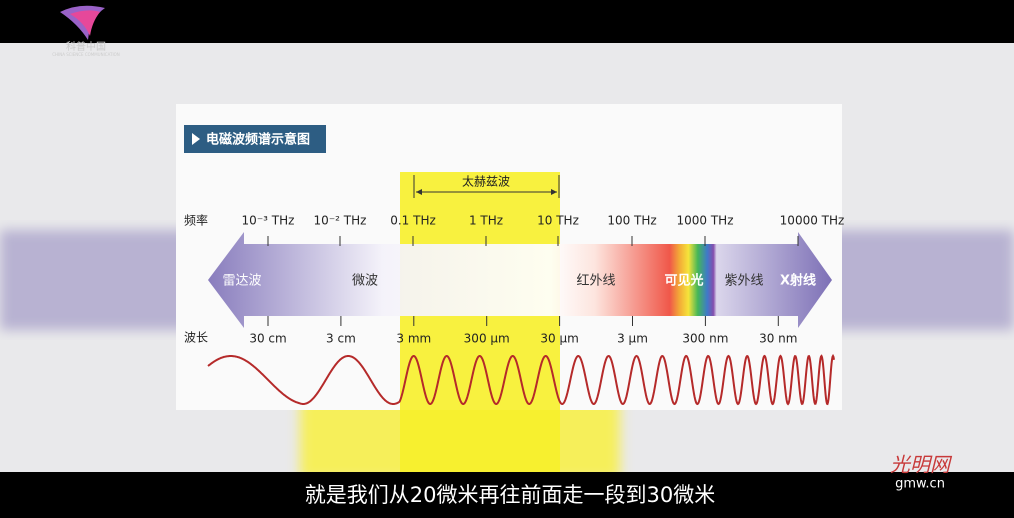 Image resolution: width=1014 pixels, height=518 pixels. What do you see at coordinates (920, 484) in the screenshot?
I see `watermark-url: gmw.cn` at bounding box center [920, 484].